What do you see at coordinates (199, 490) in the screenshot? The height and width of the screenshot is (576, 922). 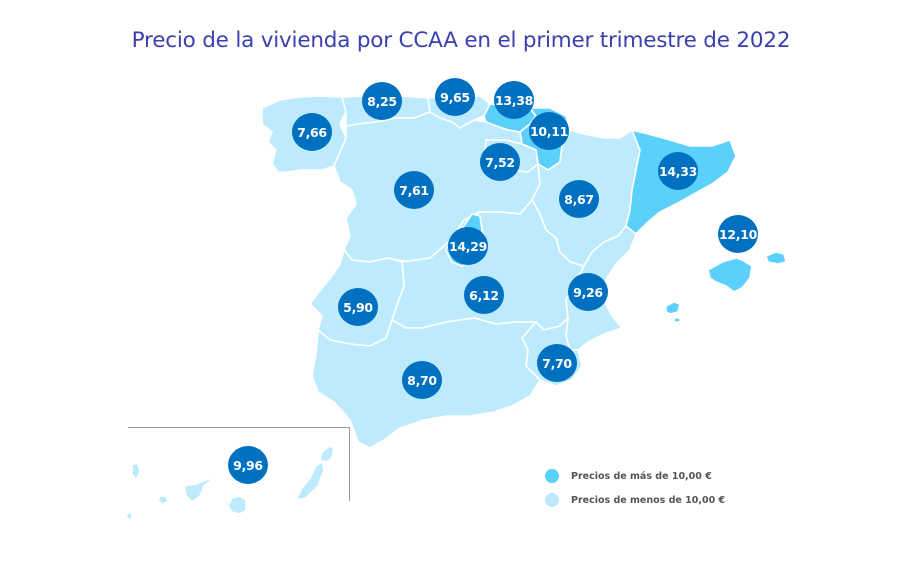 I see `region-canarias-tenerife` at bounding box center [199, 490].